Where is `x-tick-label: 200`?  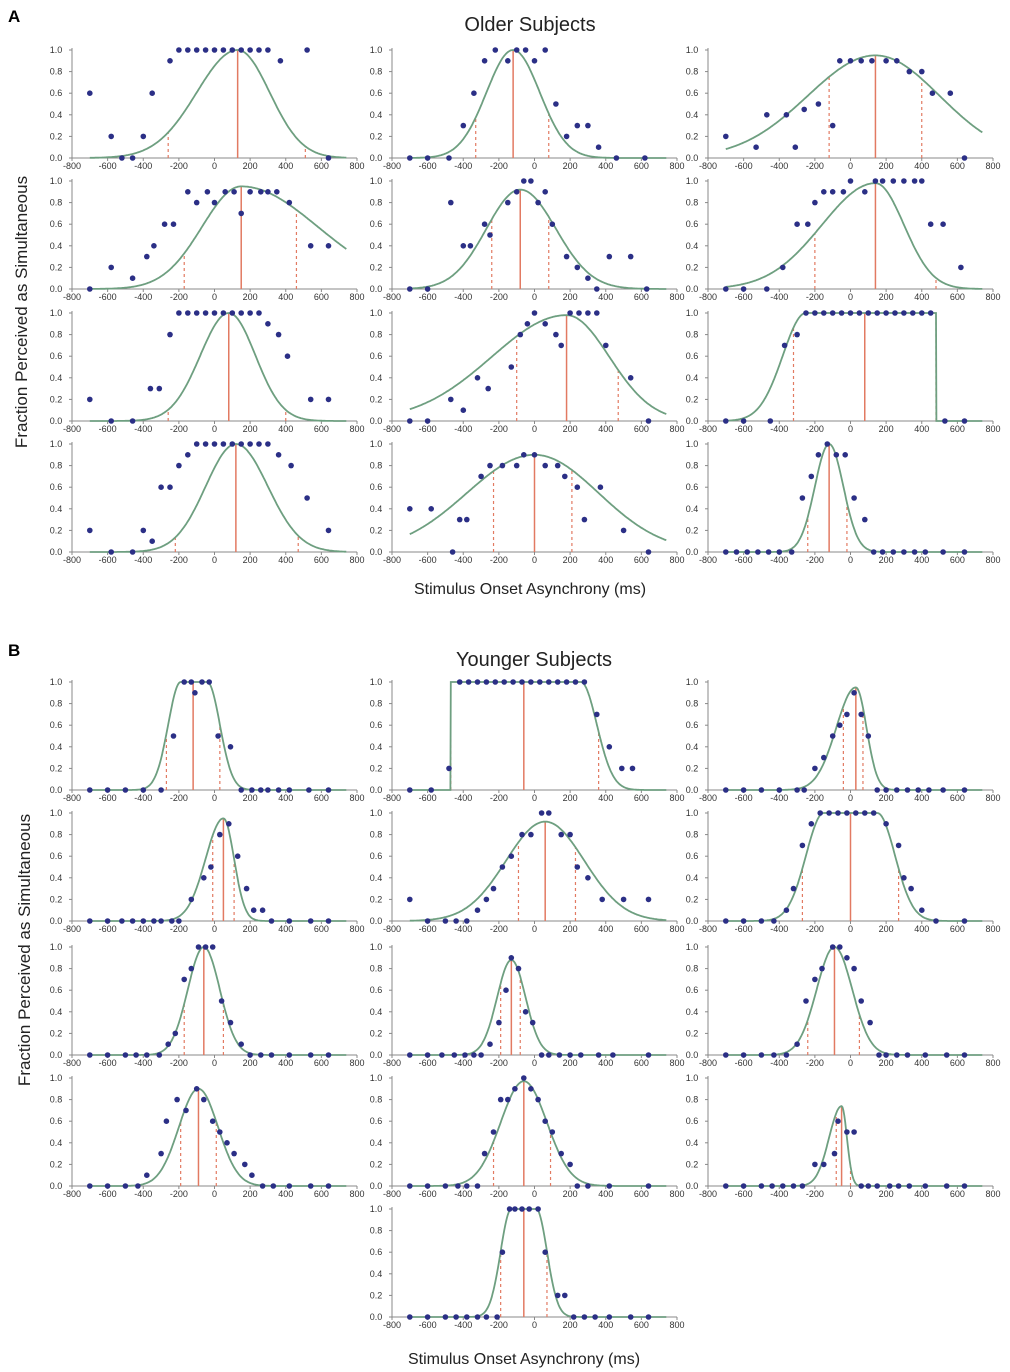
x-tick-label: 200 is located at coordinates (886, 1063).